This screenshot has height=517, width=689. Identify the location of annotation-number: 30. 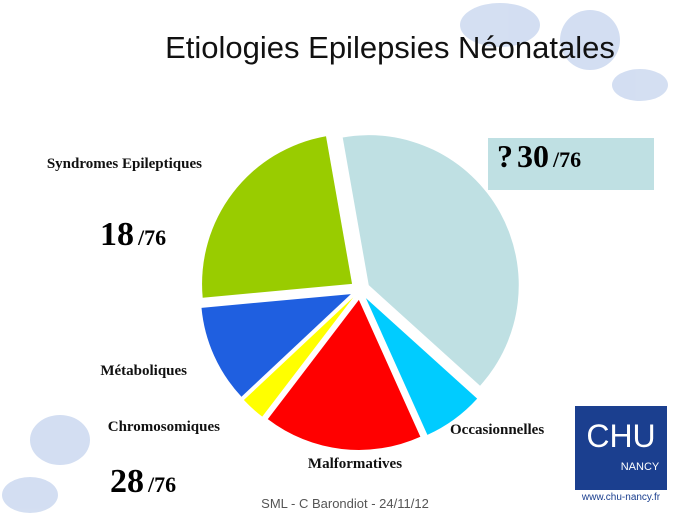
(533, 156).